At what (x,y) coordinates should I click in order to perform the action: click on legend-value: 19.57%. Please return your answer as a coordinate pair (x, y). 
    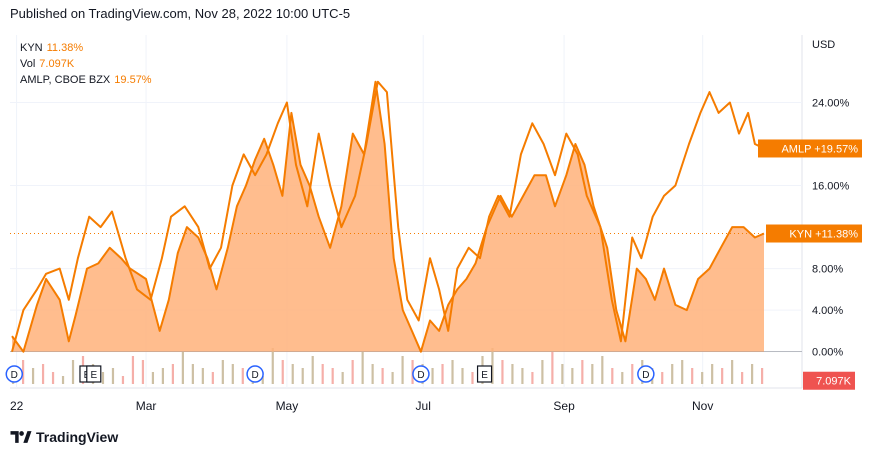
    Looking at the image, I should click on (133, 80).